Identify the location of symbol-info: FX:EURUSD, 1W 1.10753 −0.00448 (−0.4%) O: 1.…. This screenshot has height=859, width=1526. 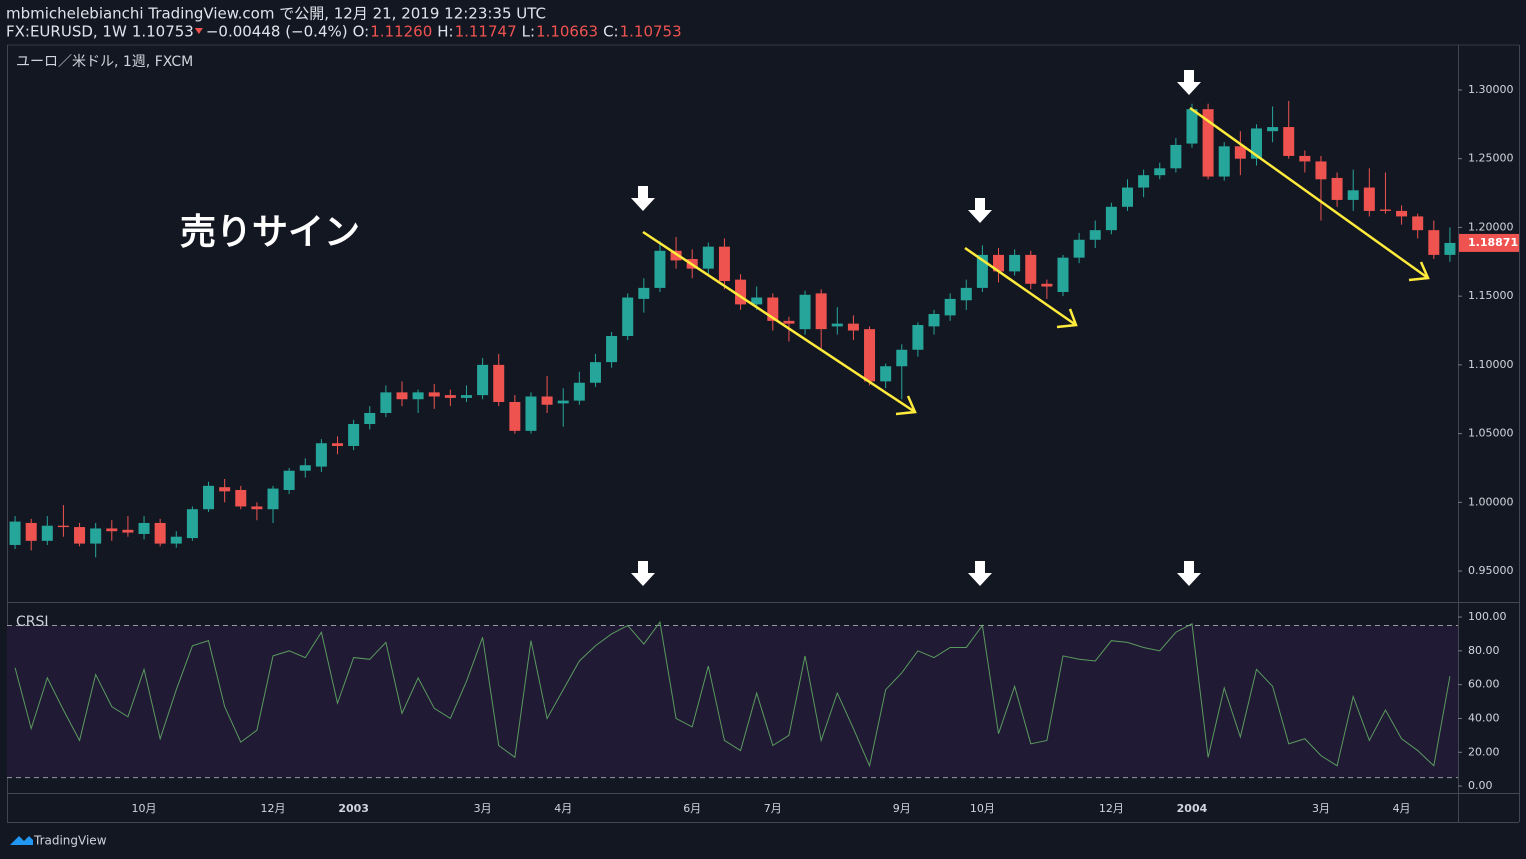
(344, 32).